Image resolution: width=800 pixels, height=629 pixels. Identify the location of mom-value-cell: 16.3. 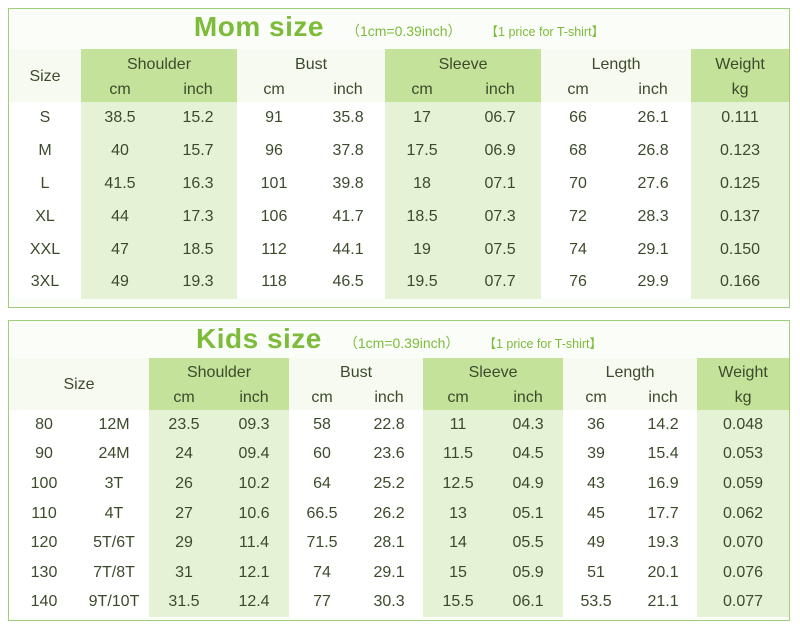
(198, 184).